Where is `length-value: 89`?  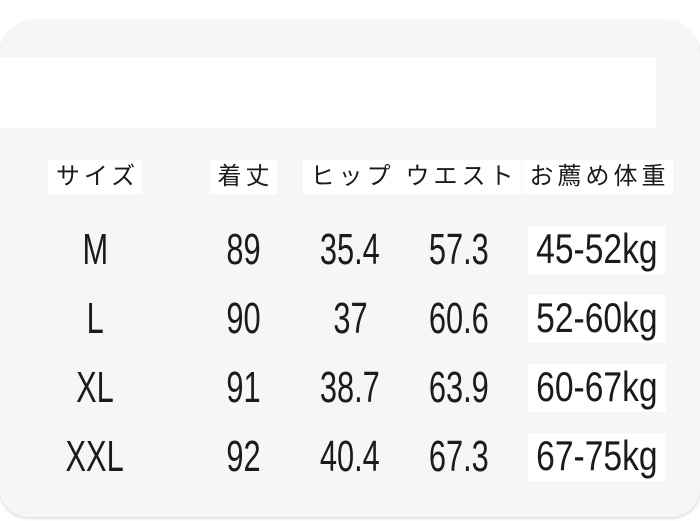 length-value: 89 is located at coordinates (243, 249).